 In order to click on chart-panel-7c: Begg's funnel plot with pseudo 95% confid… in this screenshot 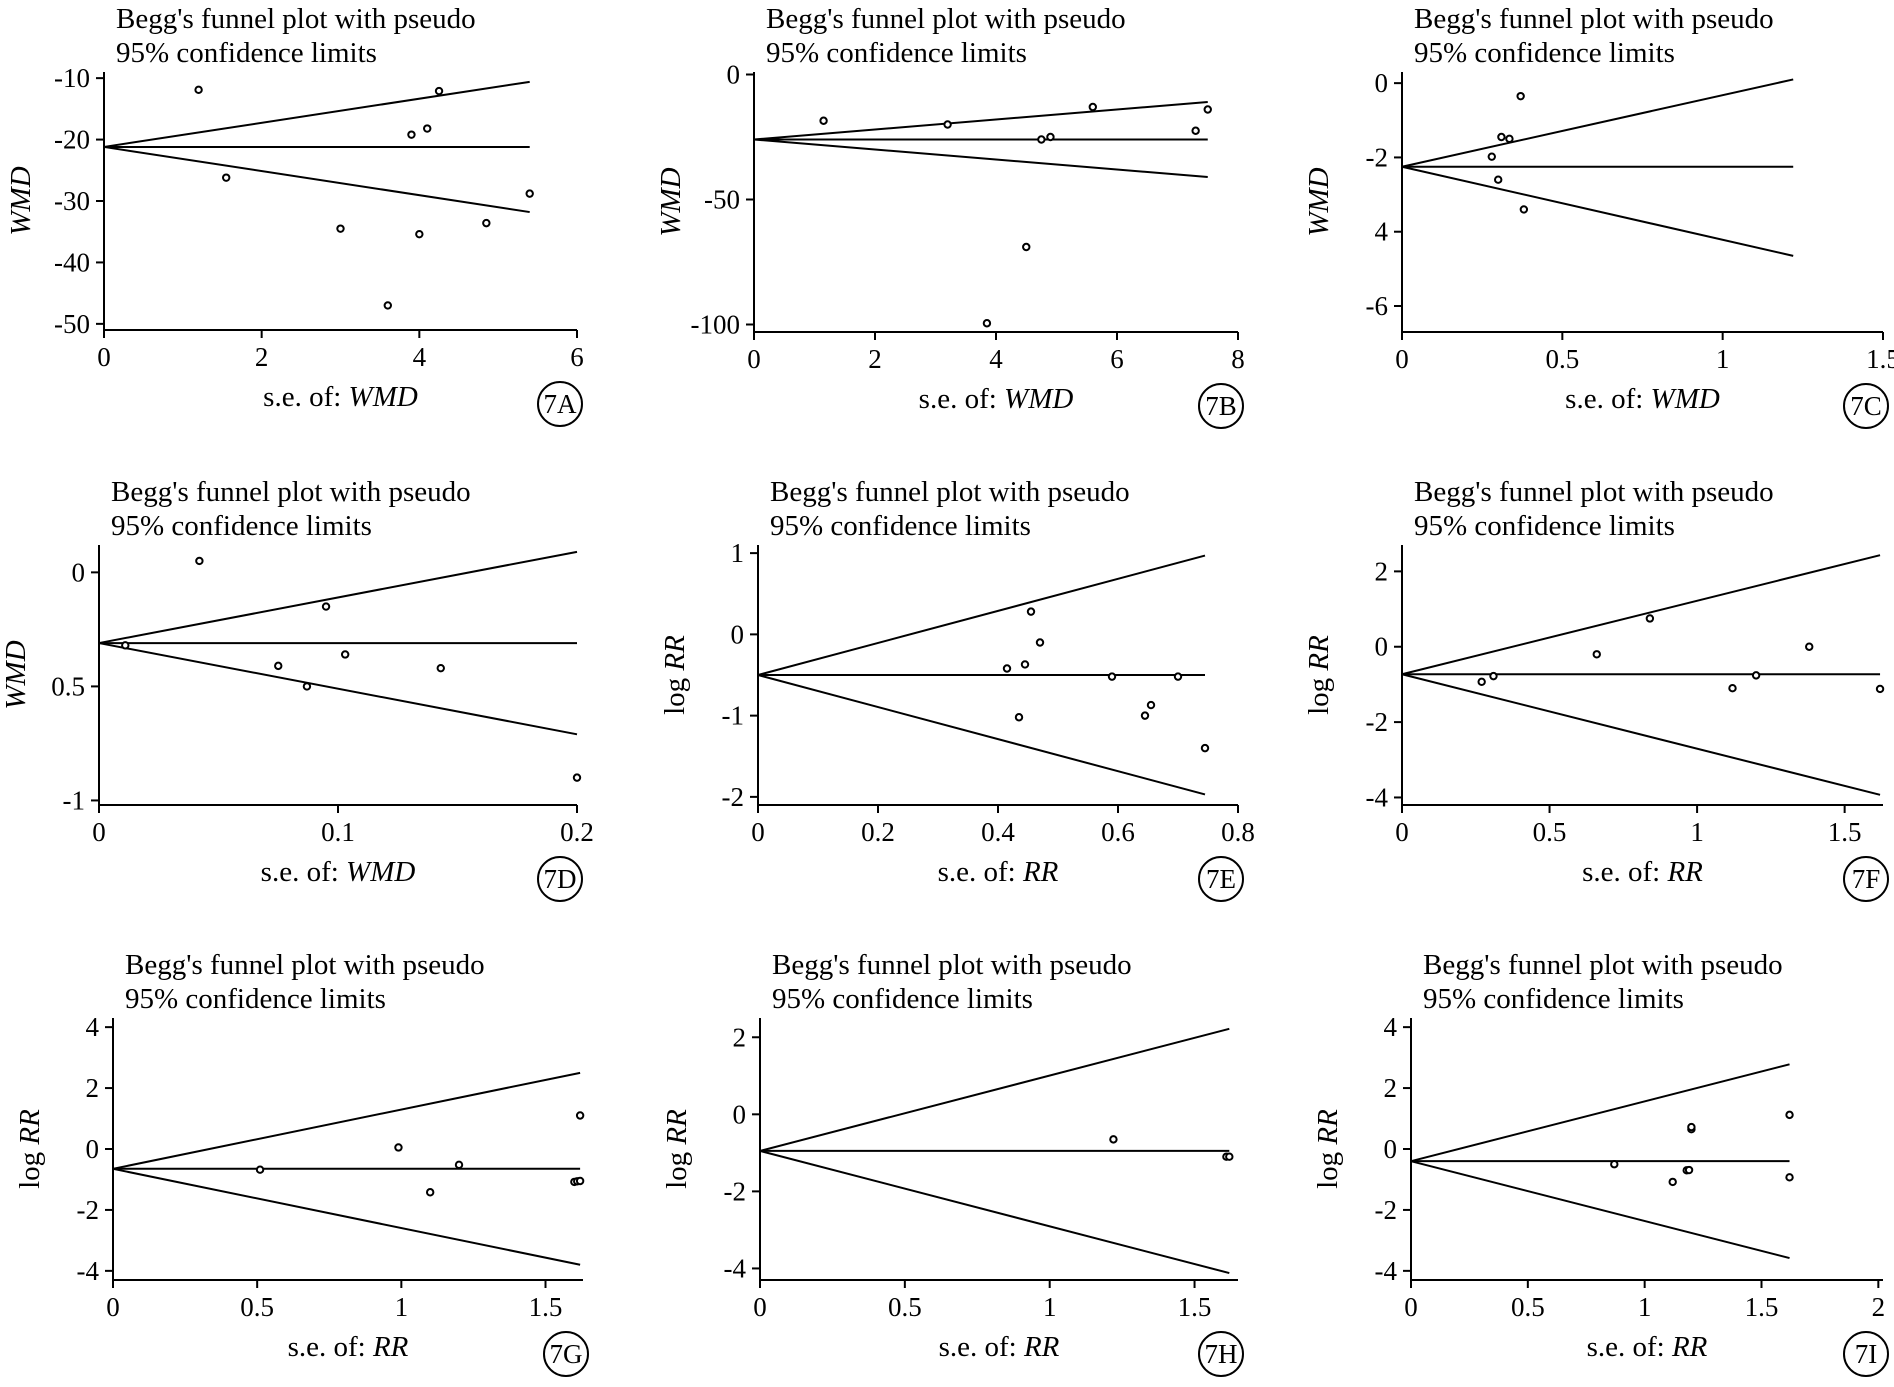, I will do `click(1598, 216)`.